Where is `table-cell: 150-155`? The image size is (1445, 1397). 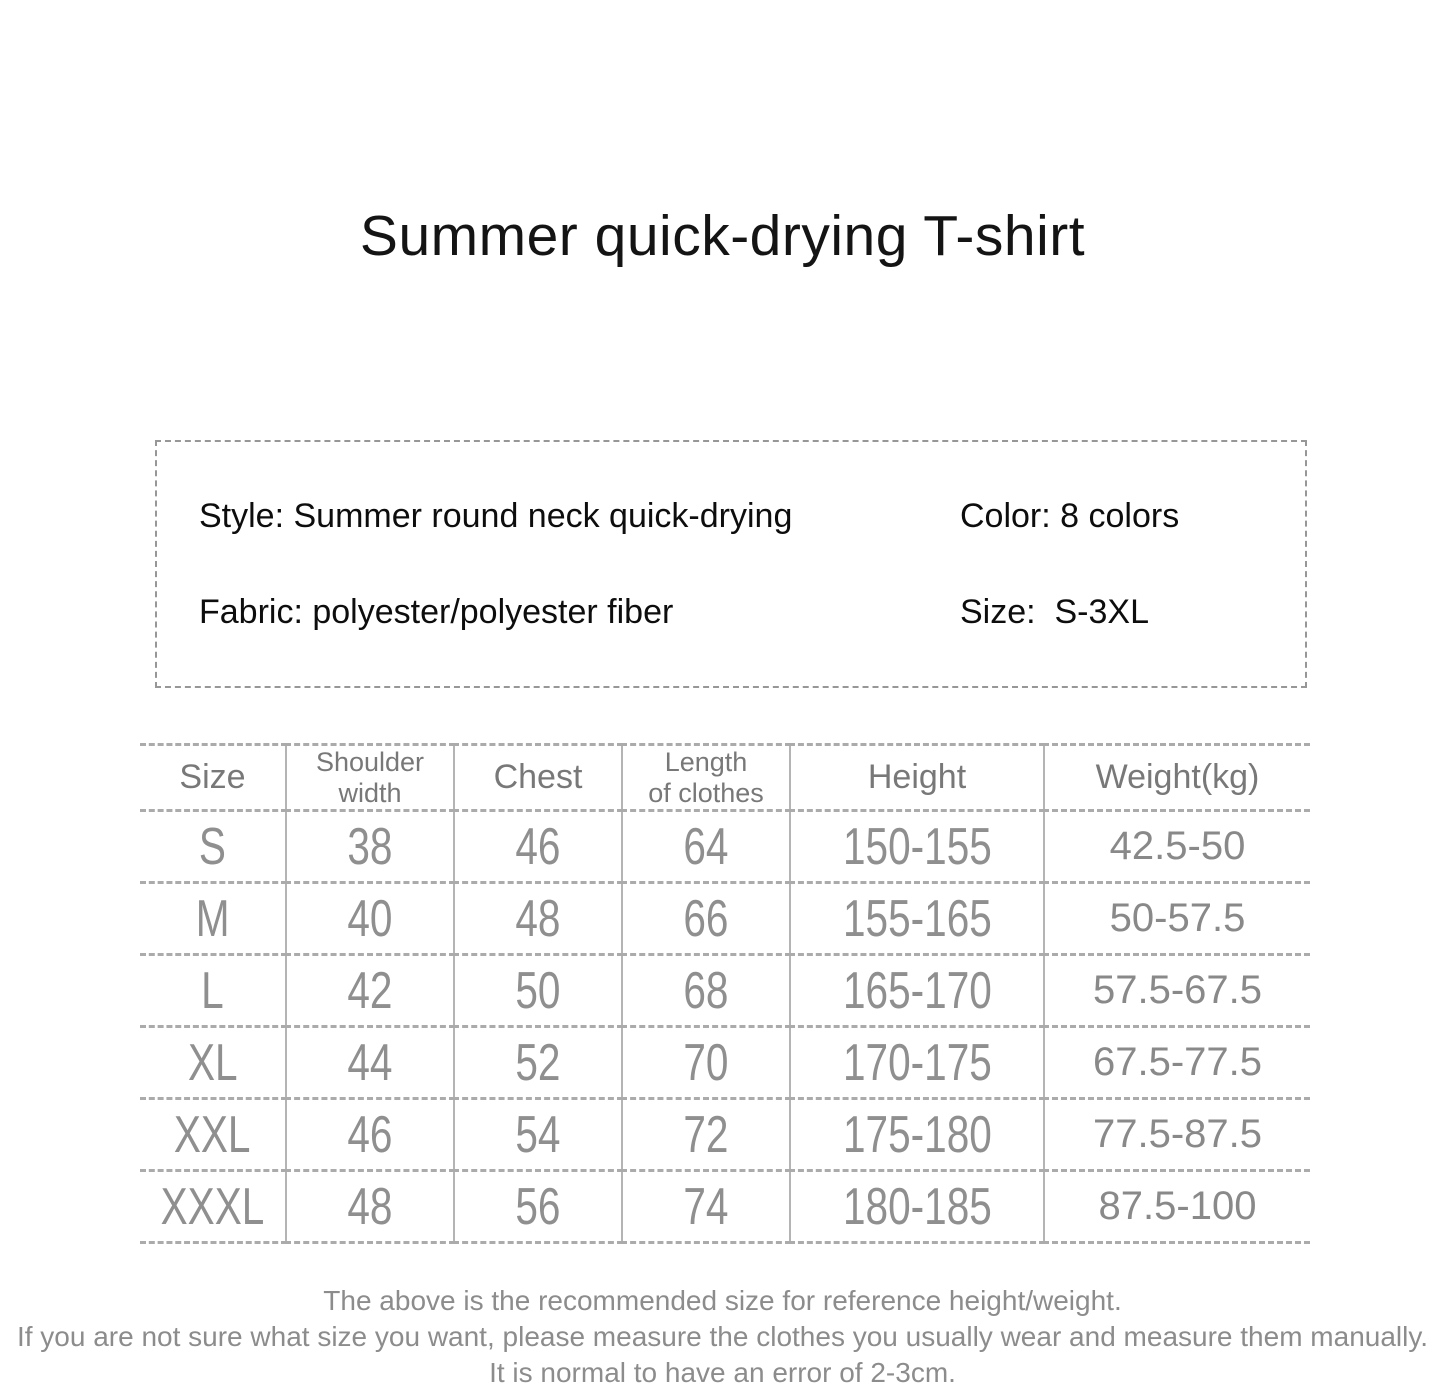
table-cell: 150-155 is located at coordinates (917, 846).